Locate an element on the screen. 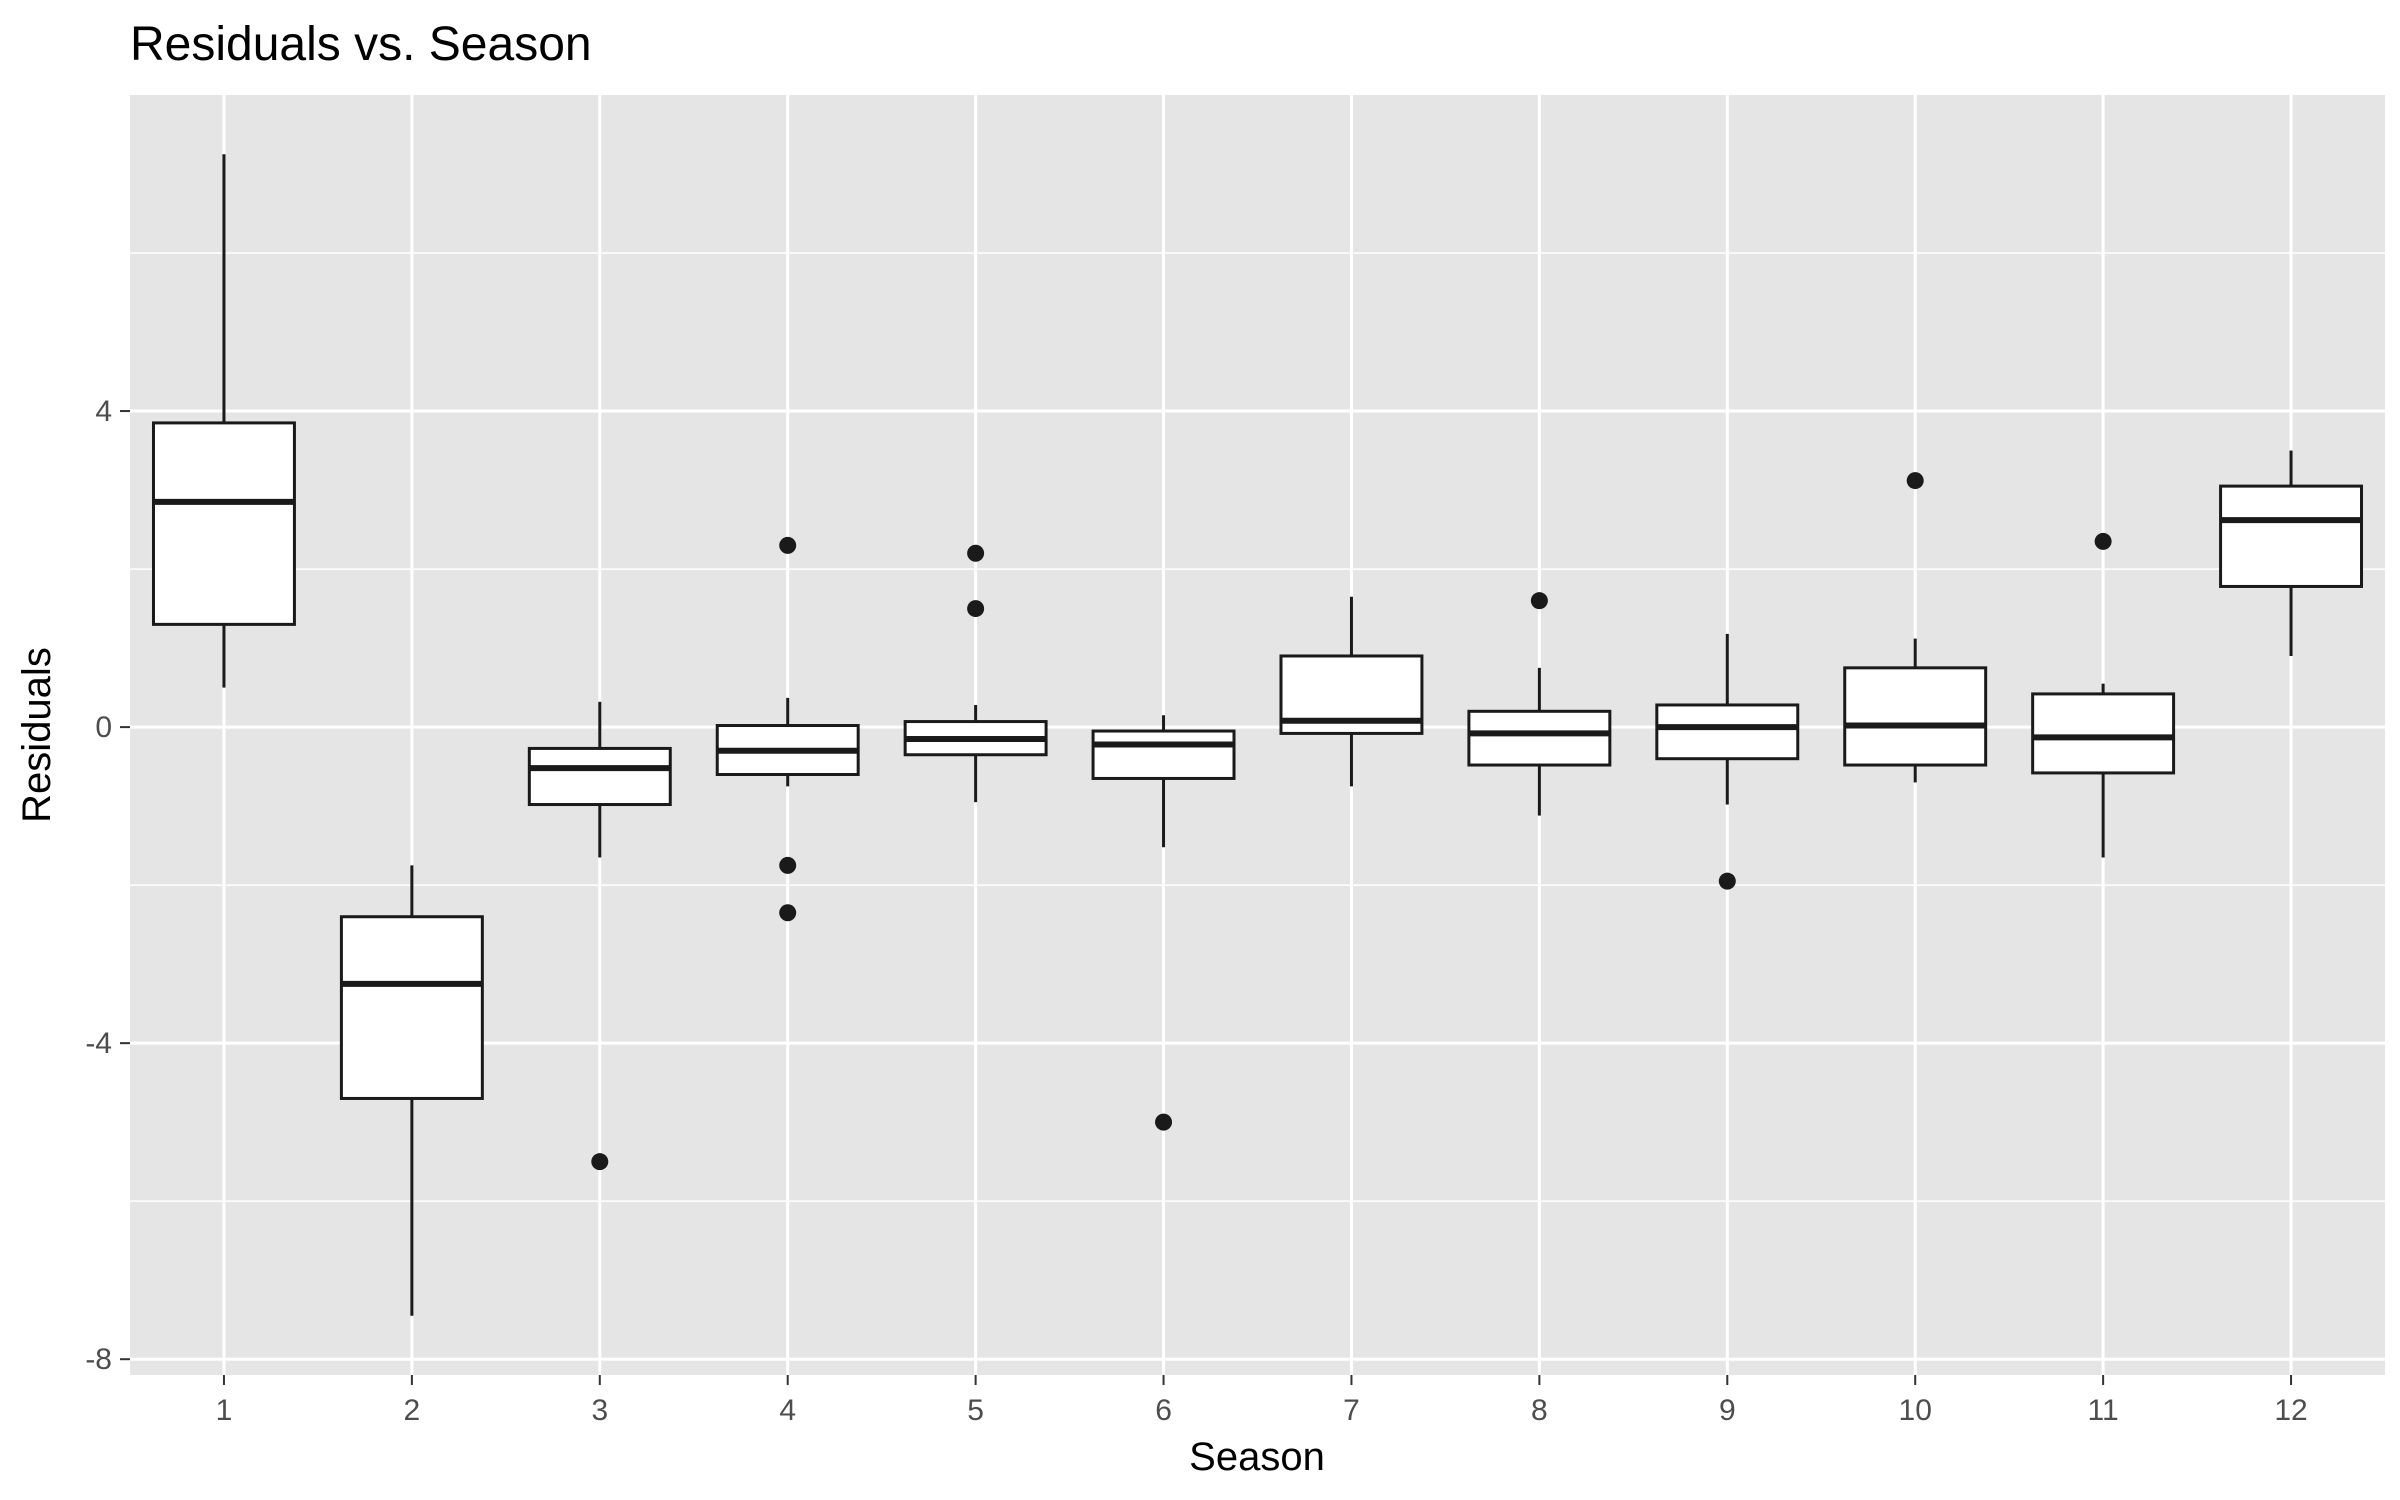 This screenshot has height=1500, width=2400. y-tick-label: -4 is located at coordinates (98, 1043).